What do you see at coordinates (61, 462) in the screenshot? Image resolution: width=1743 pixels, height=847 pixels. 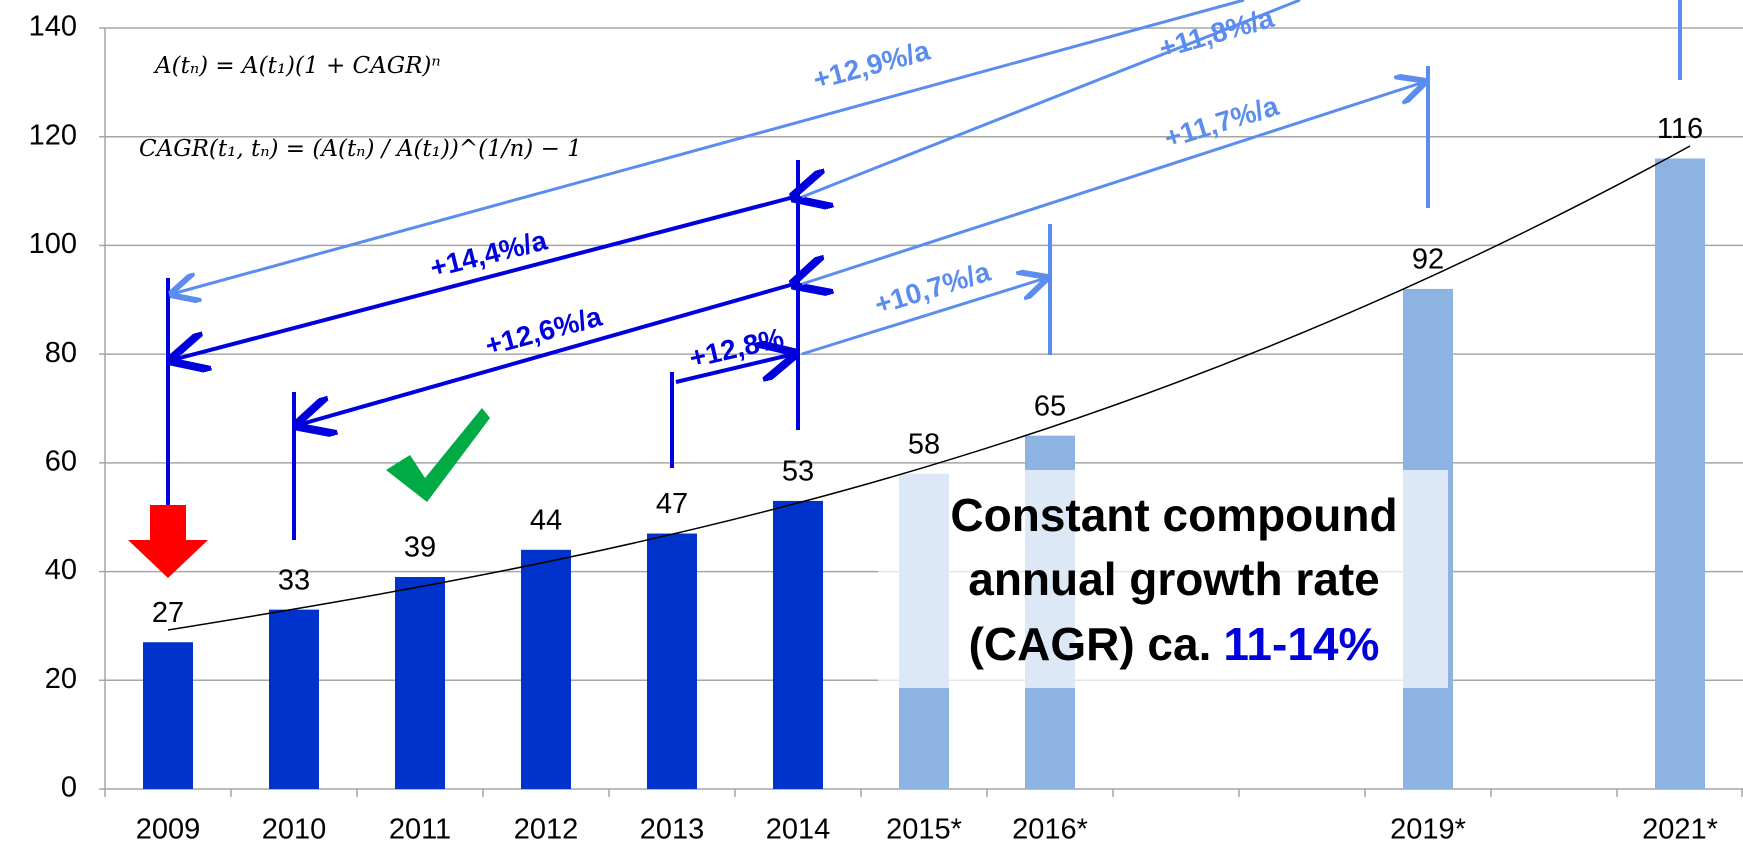 I see `y-tick-label: 60` at bounding box center [61, 462].